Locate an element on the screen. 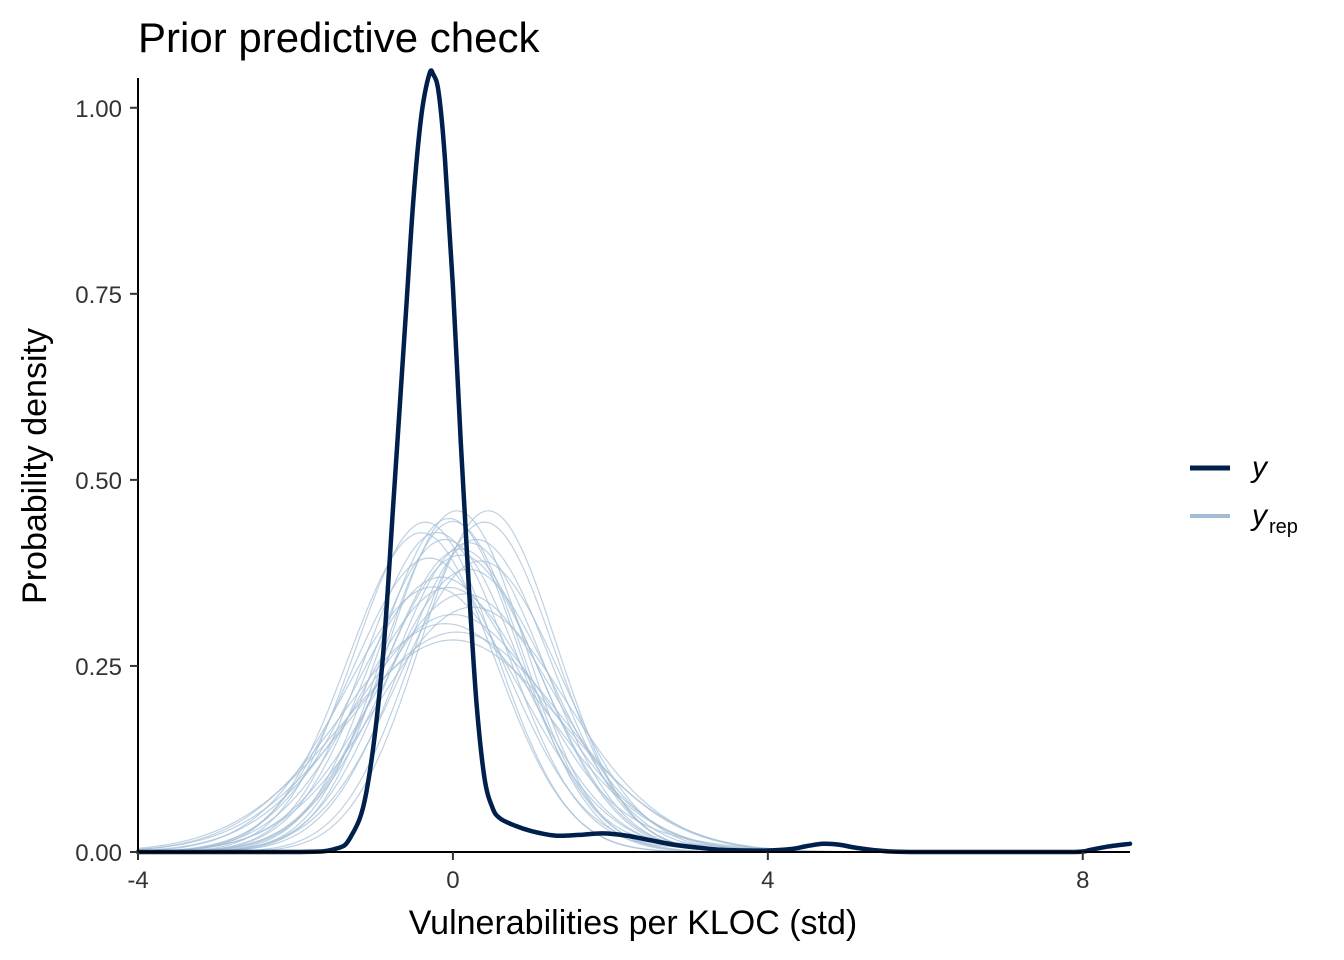 The height and width of the screenshot is (960, 1344). x-tick-label: -4 is located at coordinates (137, 880).